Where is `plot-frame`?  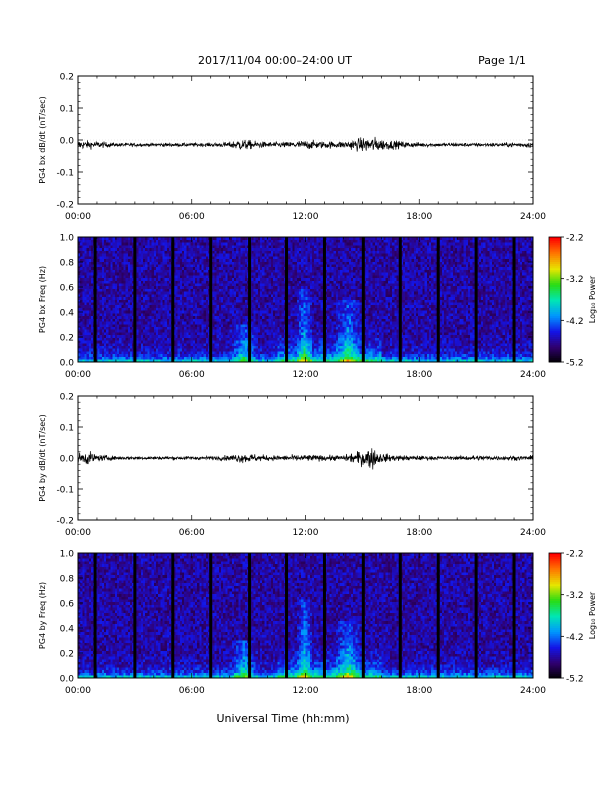
plot-frame is located at coordinates (305, 140).